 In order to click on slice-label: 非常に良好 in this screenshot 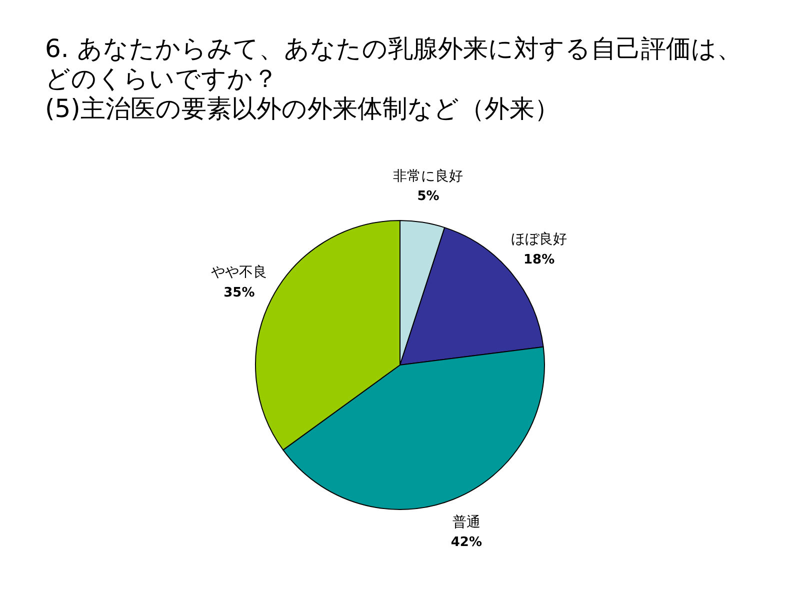, I will do `click(428, 176)`.